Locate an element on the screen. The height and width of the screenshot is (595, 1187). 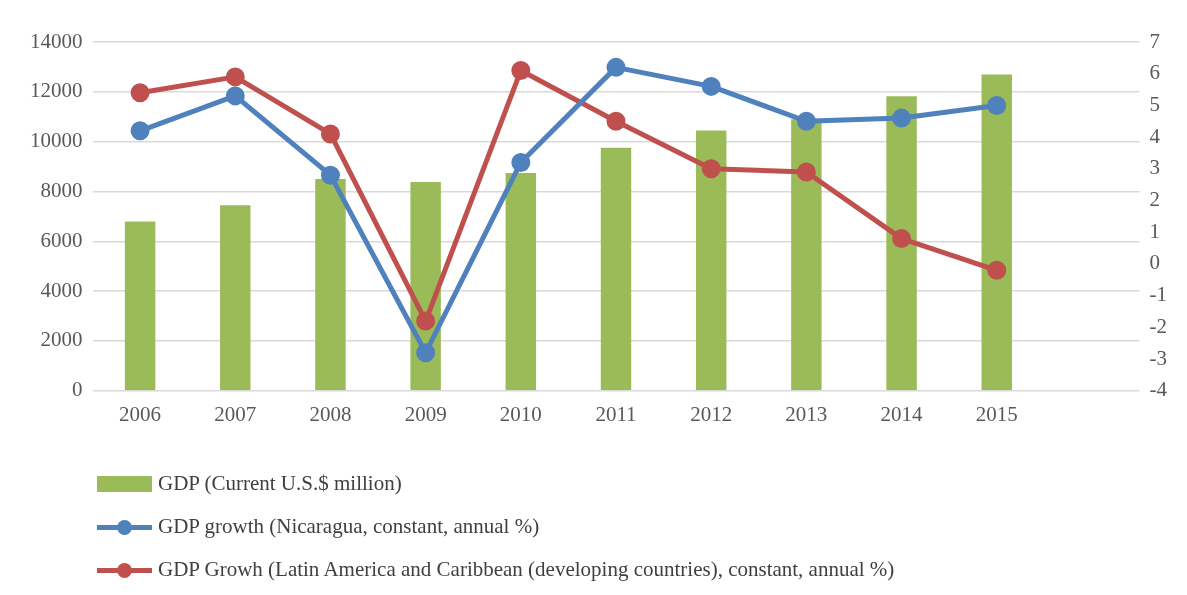
y-tick-label: 10000 is located at coordinates (56, 140).